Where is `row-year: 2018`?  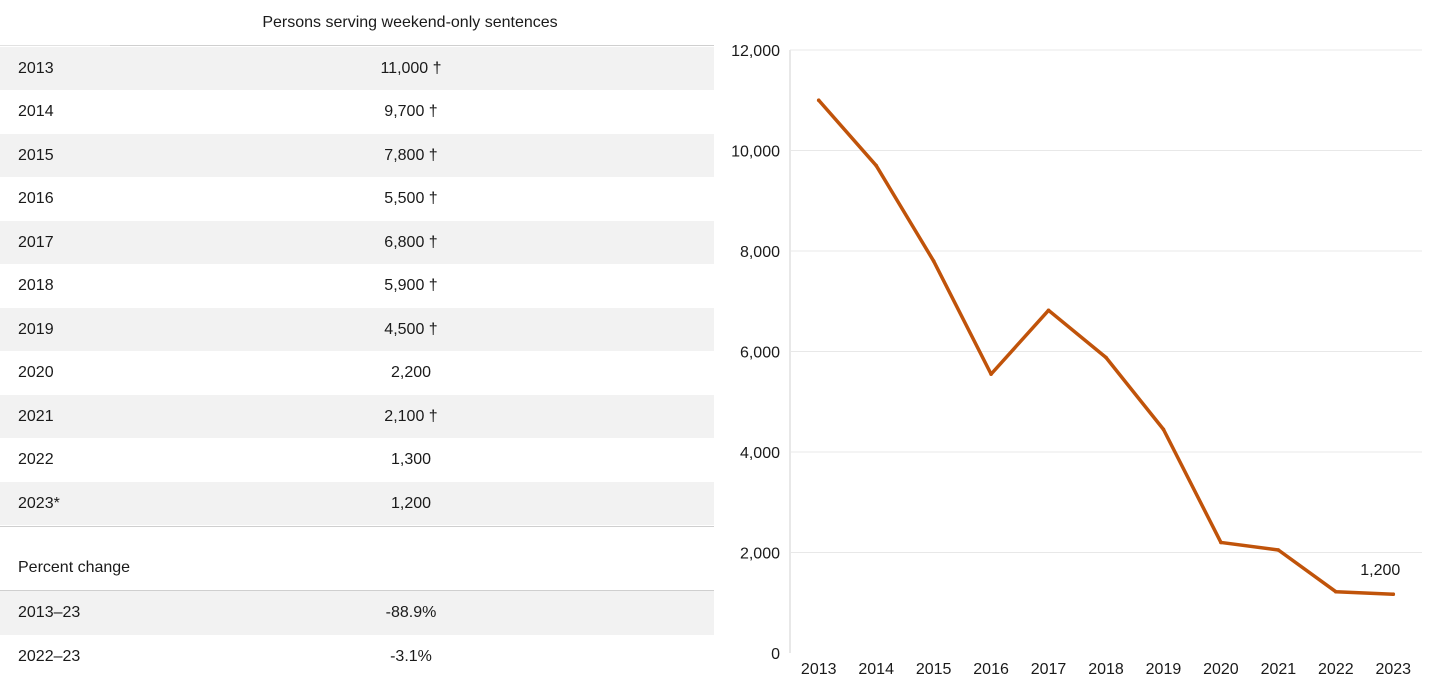 row-year: 2018 is located at coordinates (36, 286).